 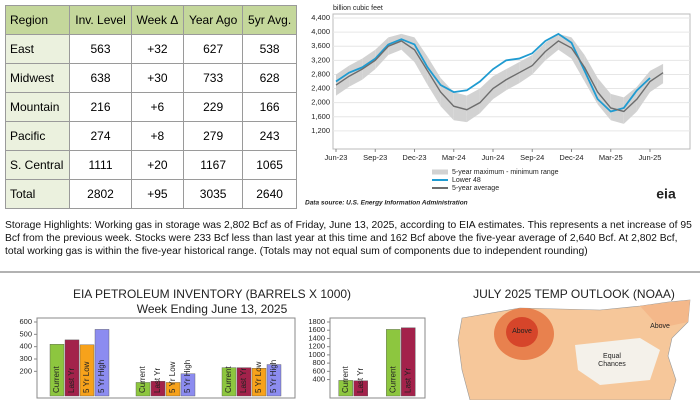 I want to click on table-cell: +95, so click(x=157, y=194).